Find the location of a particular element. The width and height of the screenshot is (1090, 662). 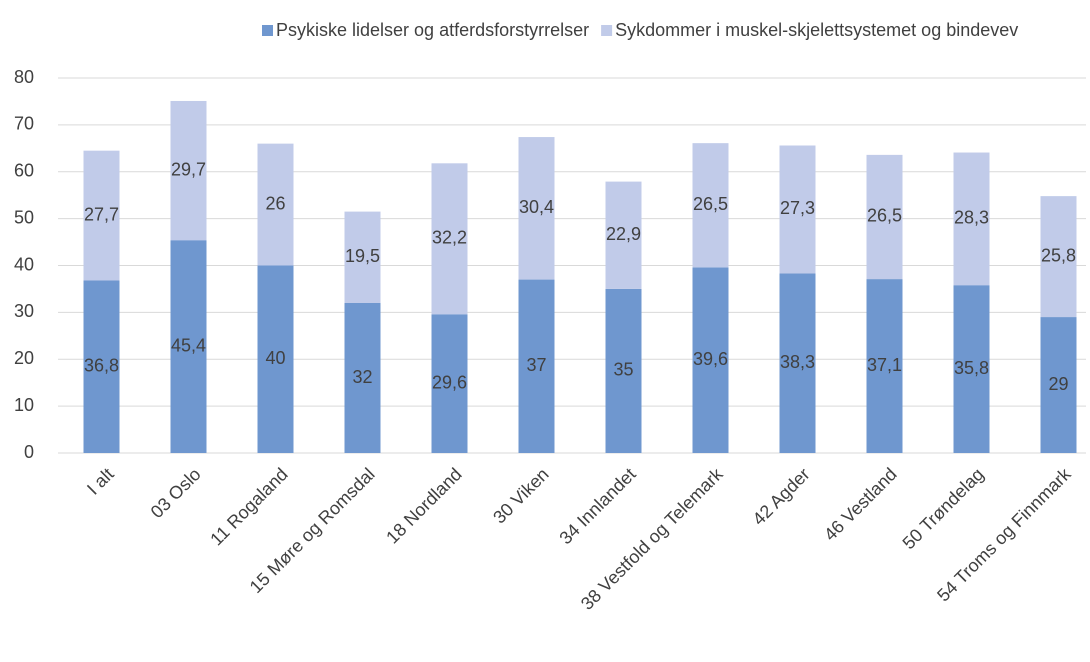

y-tick-label: 30 is located at coordinates (24, 311).